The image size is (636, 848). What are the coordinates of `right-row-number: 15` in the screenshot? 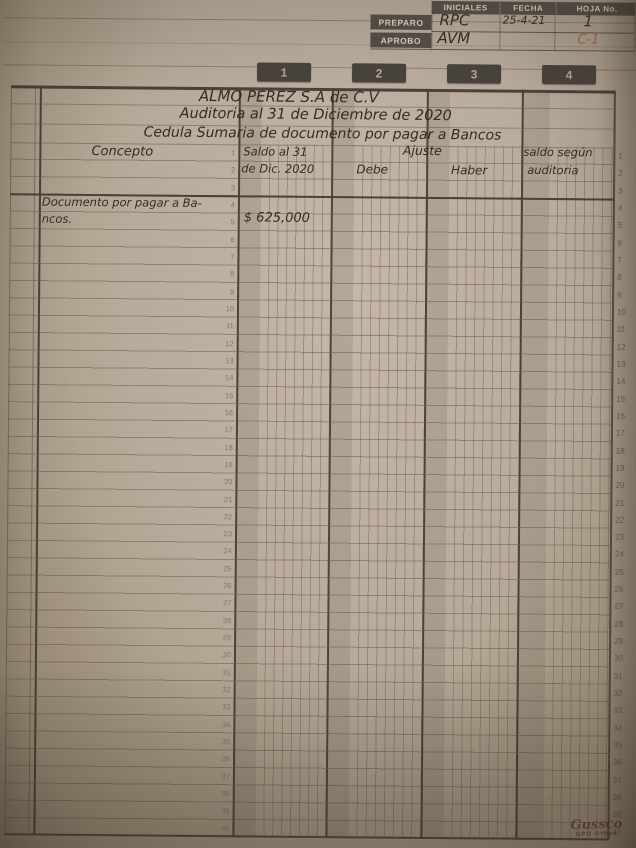 It's located at (621, 399).